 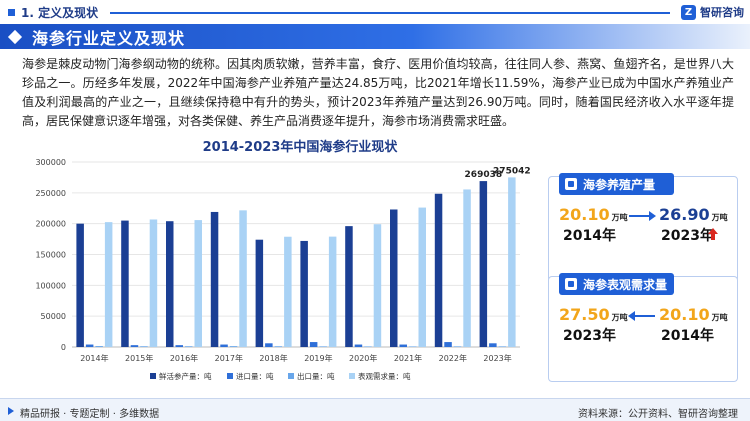 What do you see at coordinates (184, 358) in the screenshot?
I see `x-tick-label: 2016年` at bounding box center [184, 358].